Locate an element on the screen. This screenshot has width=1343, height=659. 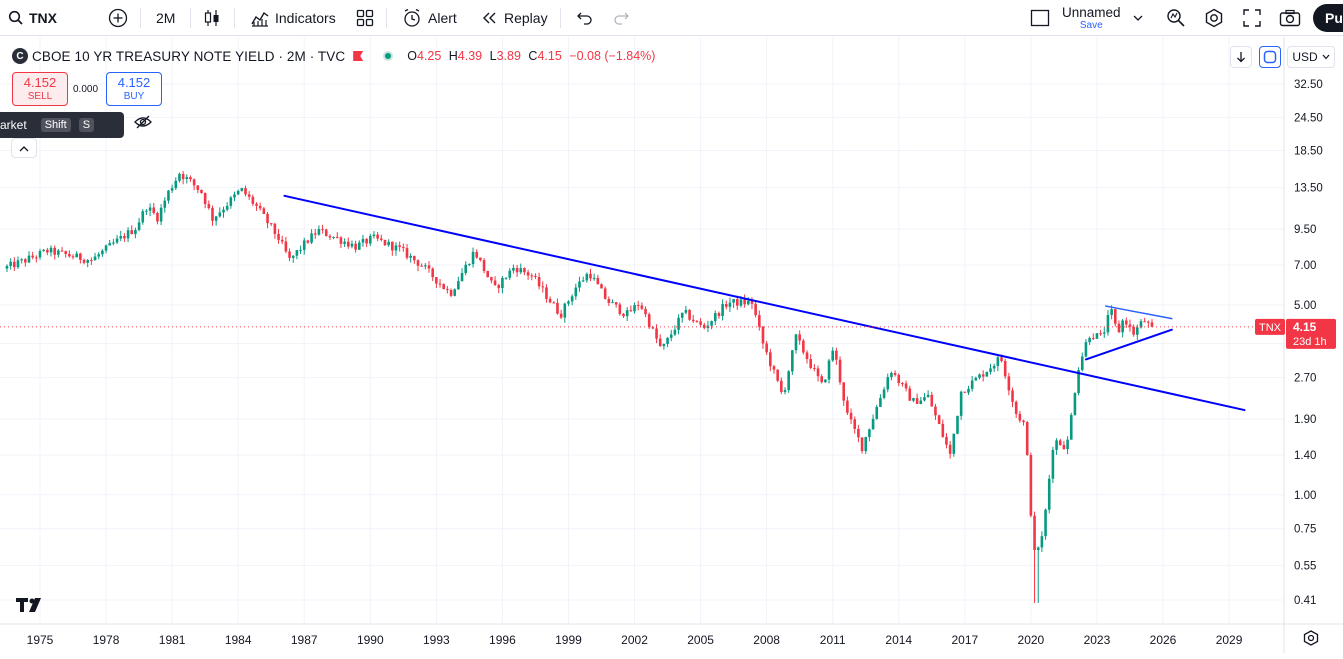
sell-button: 4.152 SELL is located at coordinates (40, 89).